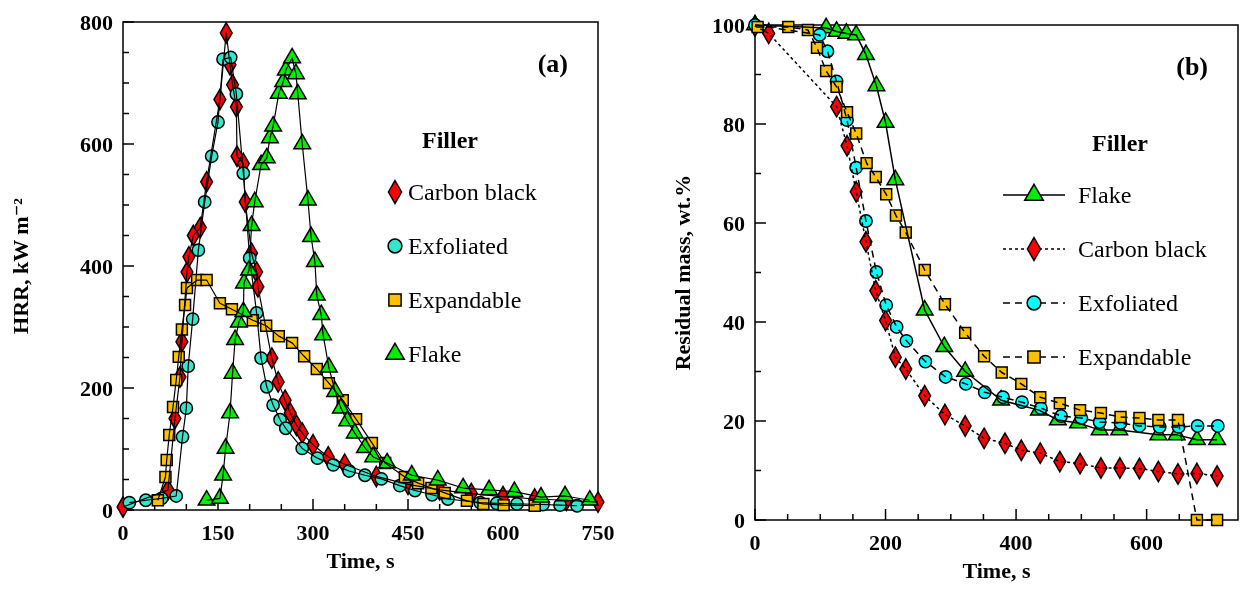  I want to click on x-tick-label: 450, so click(408, 532).